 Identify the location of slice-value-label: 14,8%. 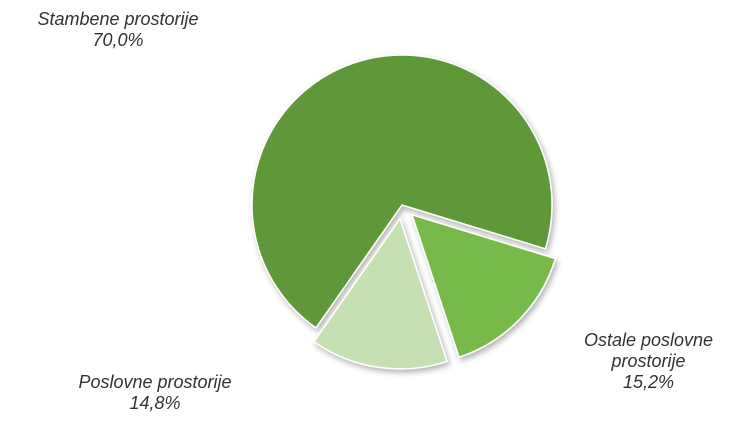
(155, 403).